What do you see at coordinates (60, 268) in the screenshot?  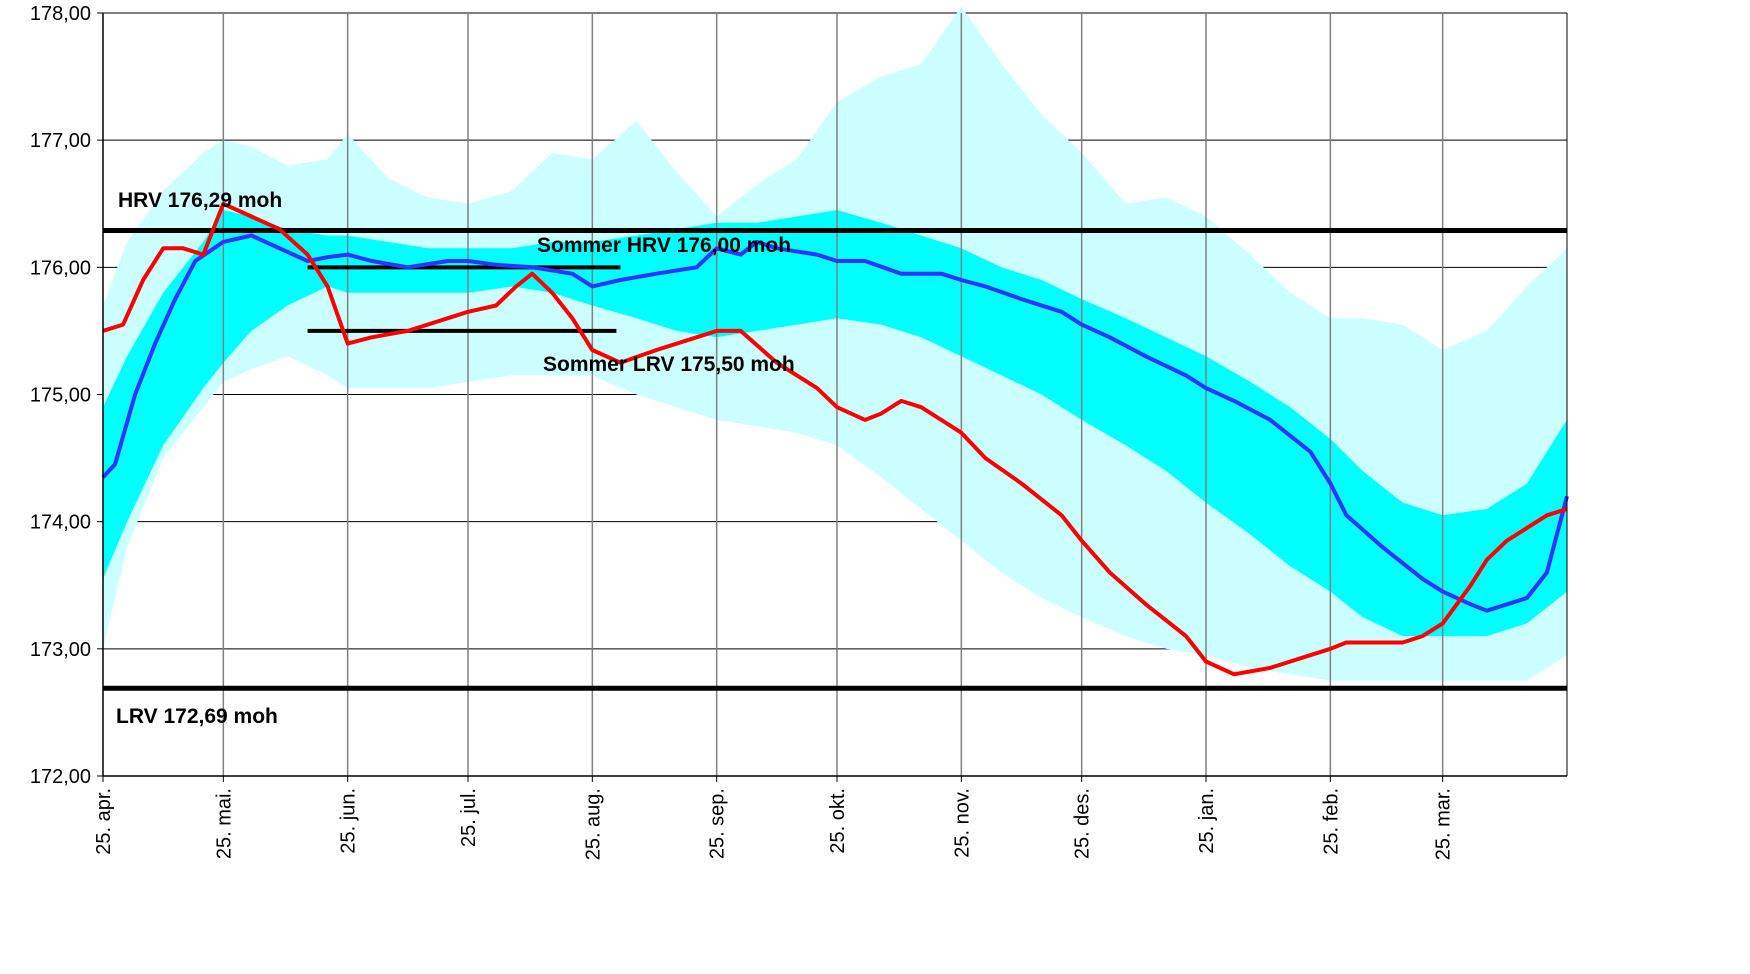 I see `y-tick-label: 176,00` at bounding box center [60, 268].